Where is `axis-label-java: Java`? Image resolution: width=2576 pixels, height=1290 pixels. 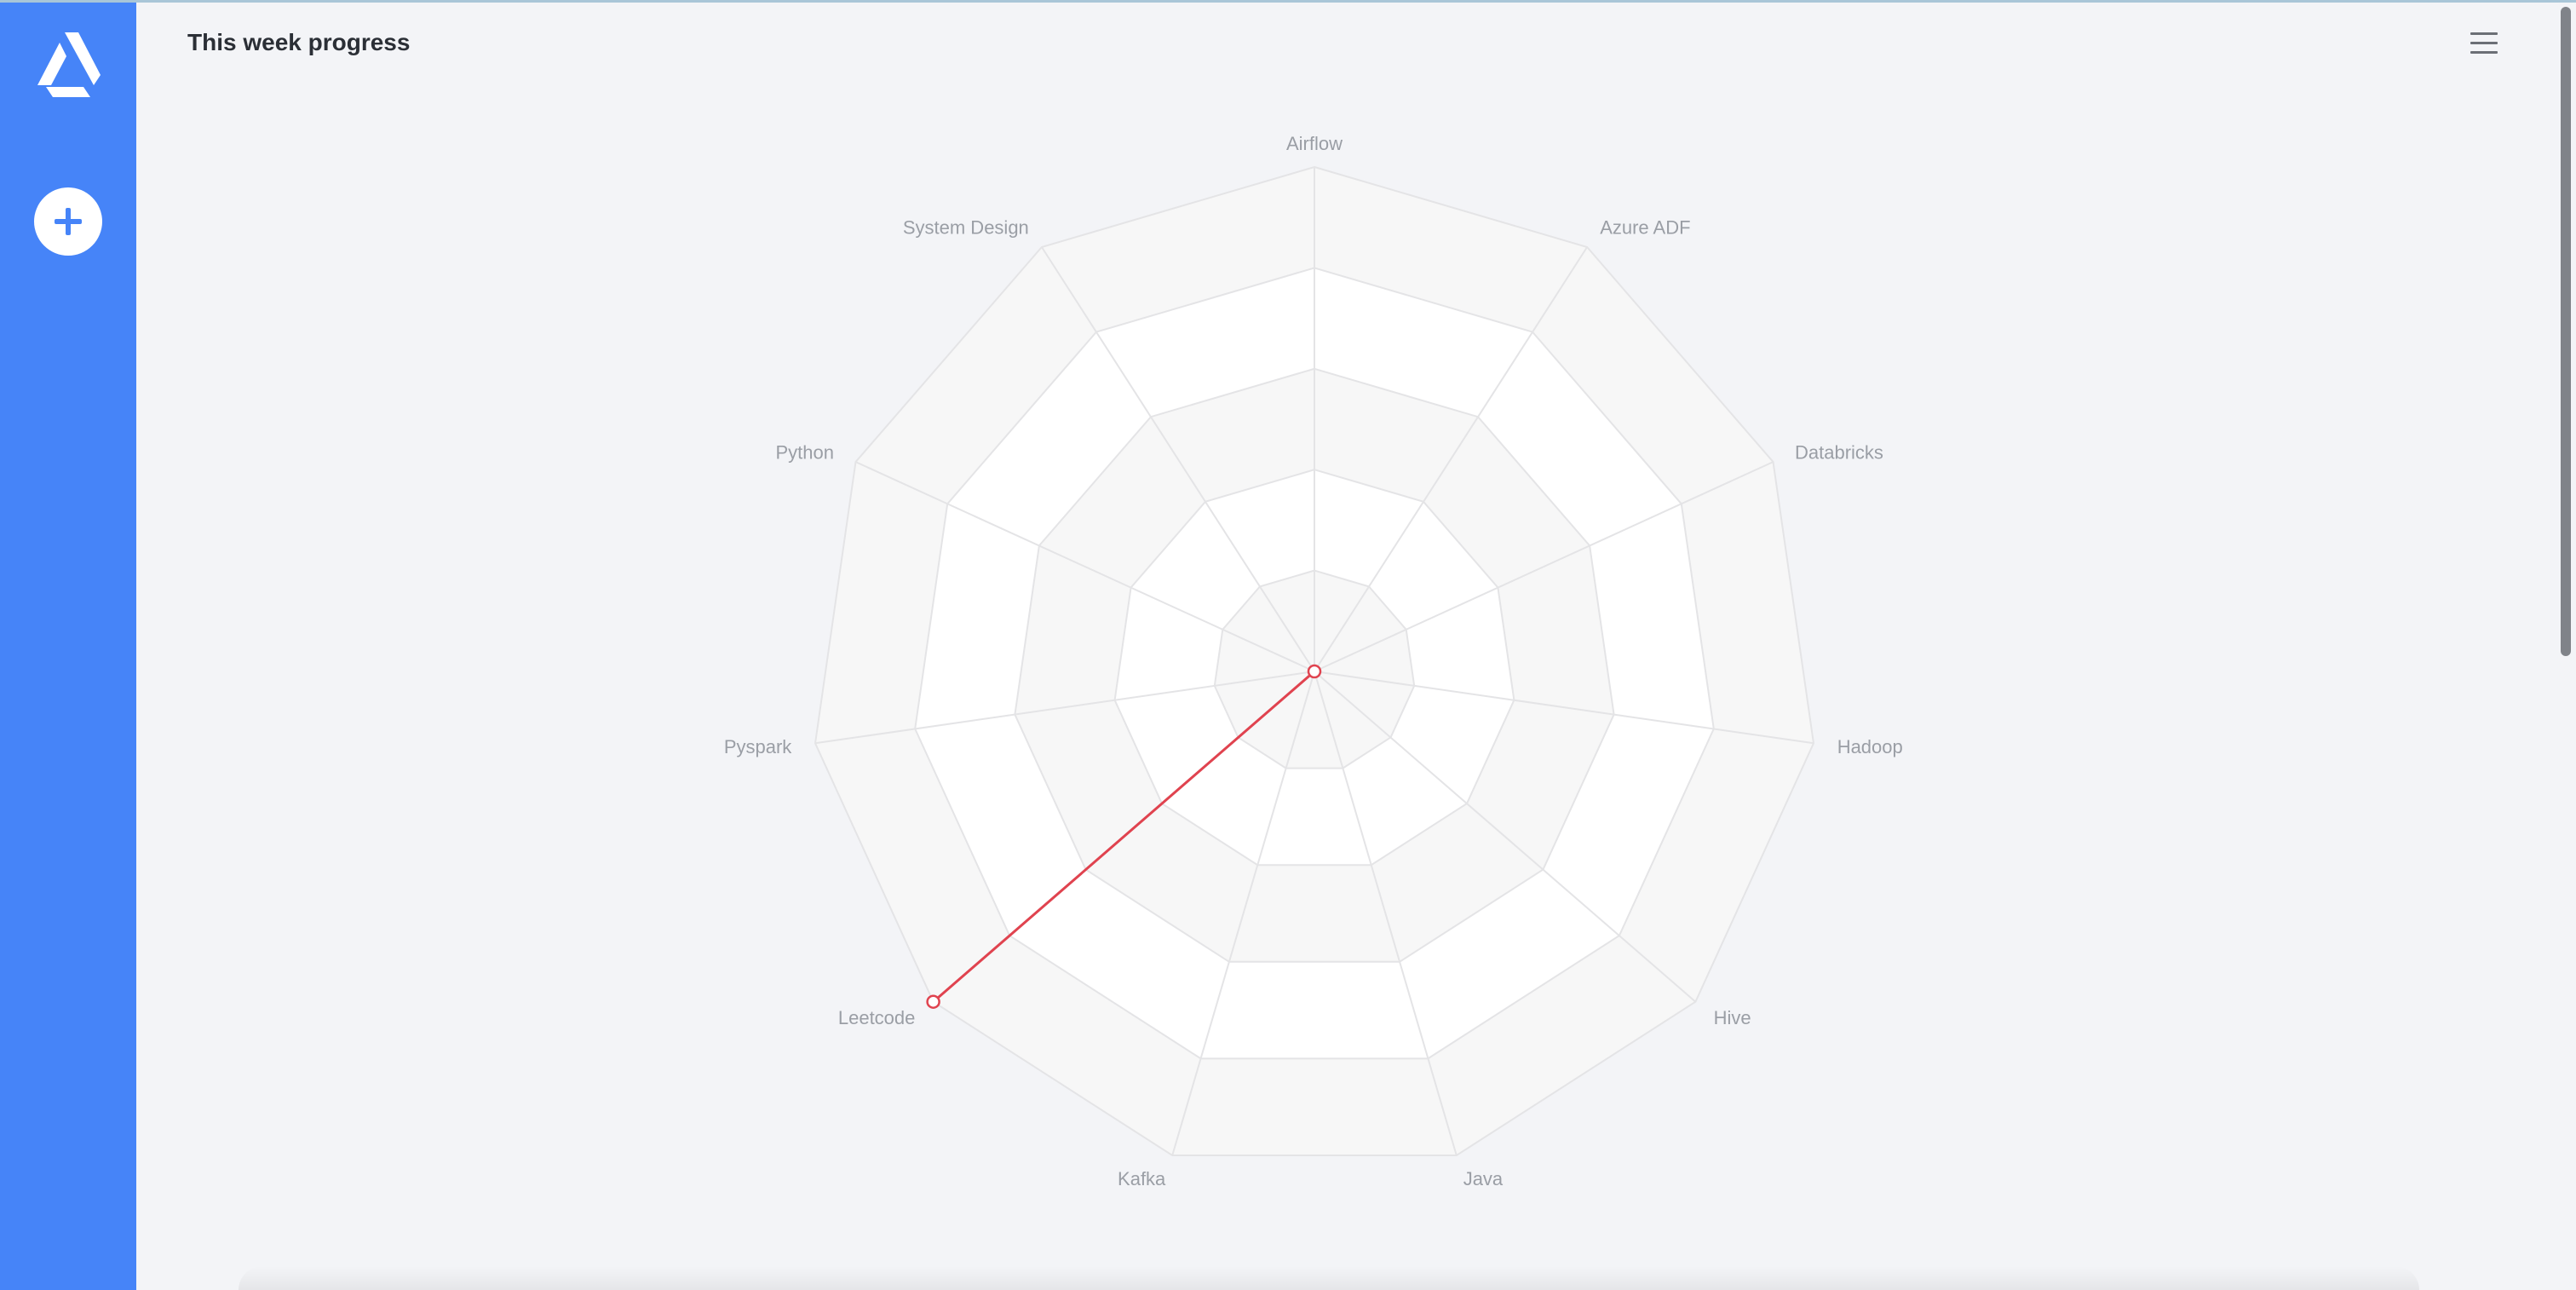
axis-label-java: Java is located at coordinates (1484, 1178).